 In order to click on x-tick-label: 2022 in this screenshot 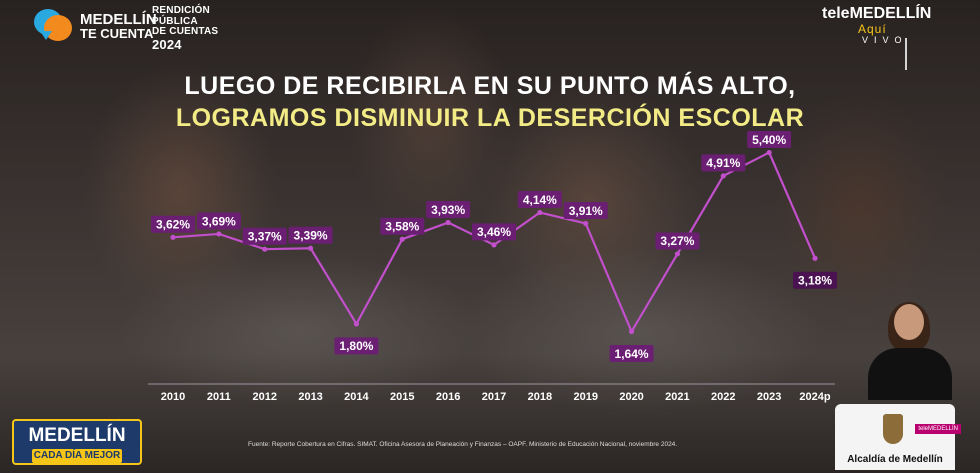, I will do `click(723, 397)`.